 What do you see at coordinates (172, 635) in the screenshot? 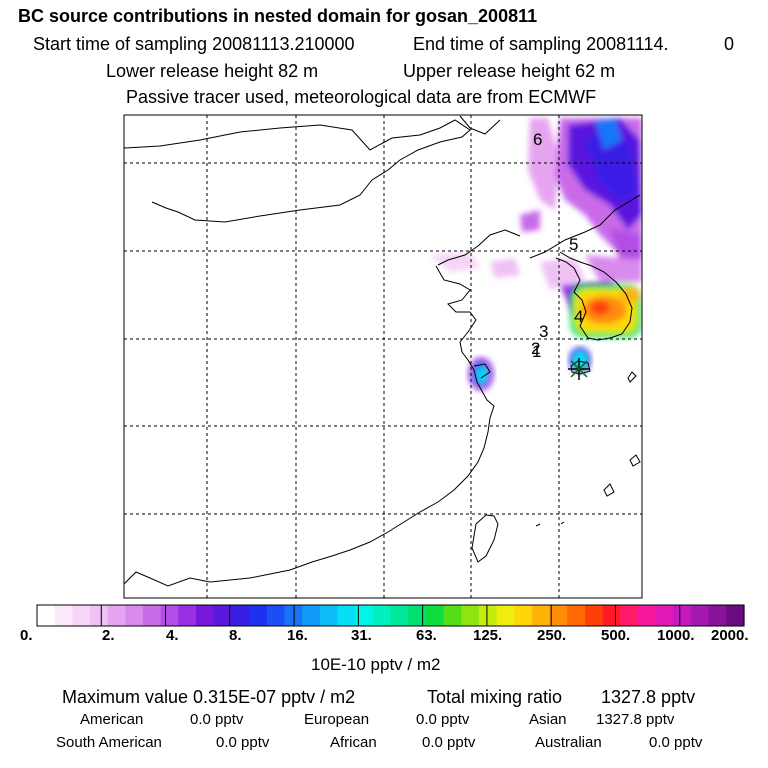
I see `colorbar-tick: 4.` at bounding box center [172, 635].